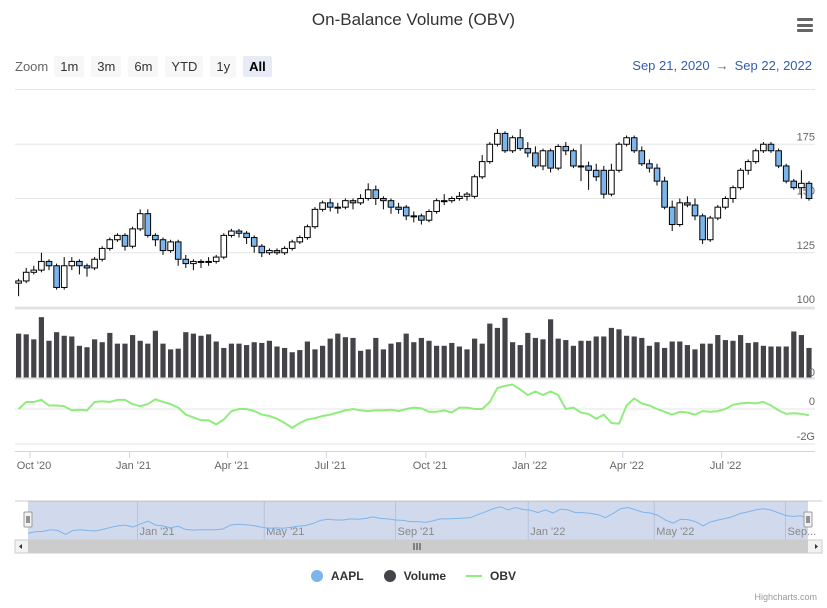 This screenshot has width=827, height=608. Describe the element at coordinates (425, 576) in the screenshot. I see `legend-label: Volume` at that location.